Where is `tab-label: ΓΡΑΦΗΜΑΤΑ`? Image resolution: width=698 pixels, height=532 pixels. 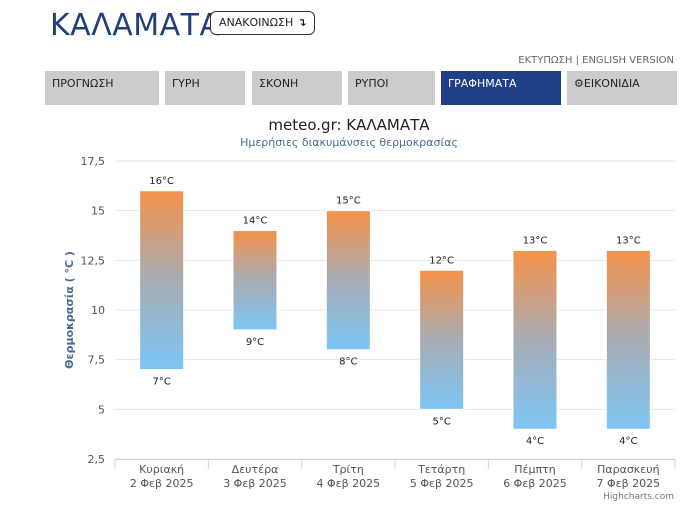 tab-label: ΓΡΑΦΗΜΑΤΑ is located at coordinates (482, 83).